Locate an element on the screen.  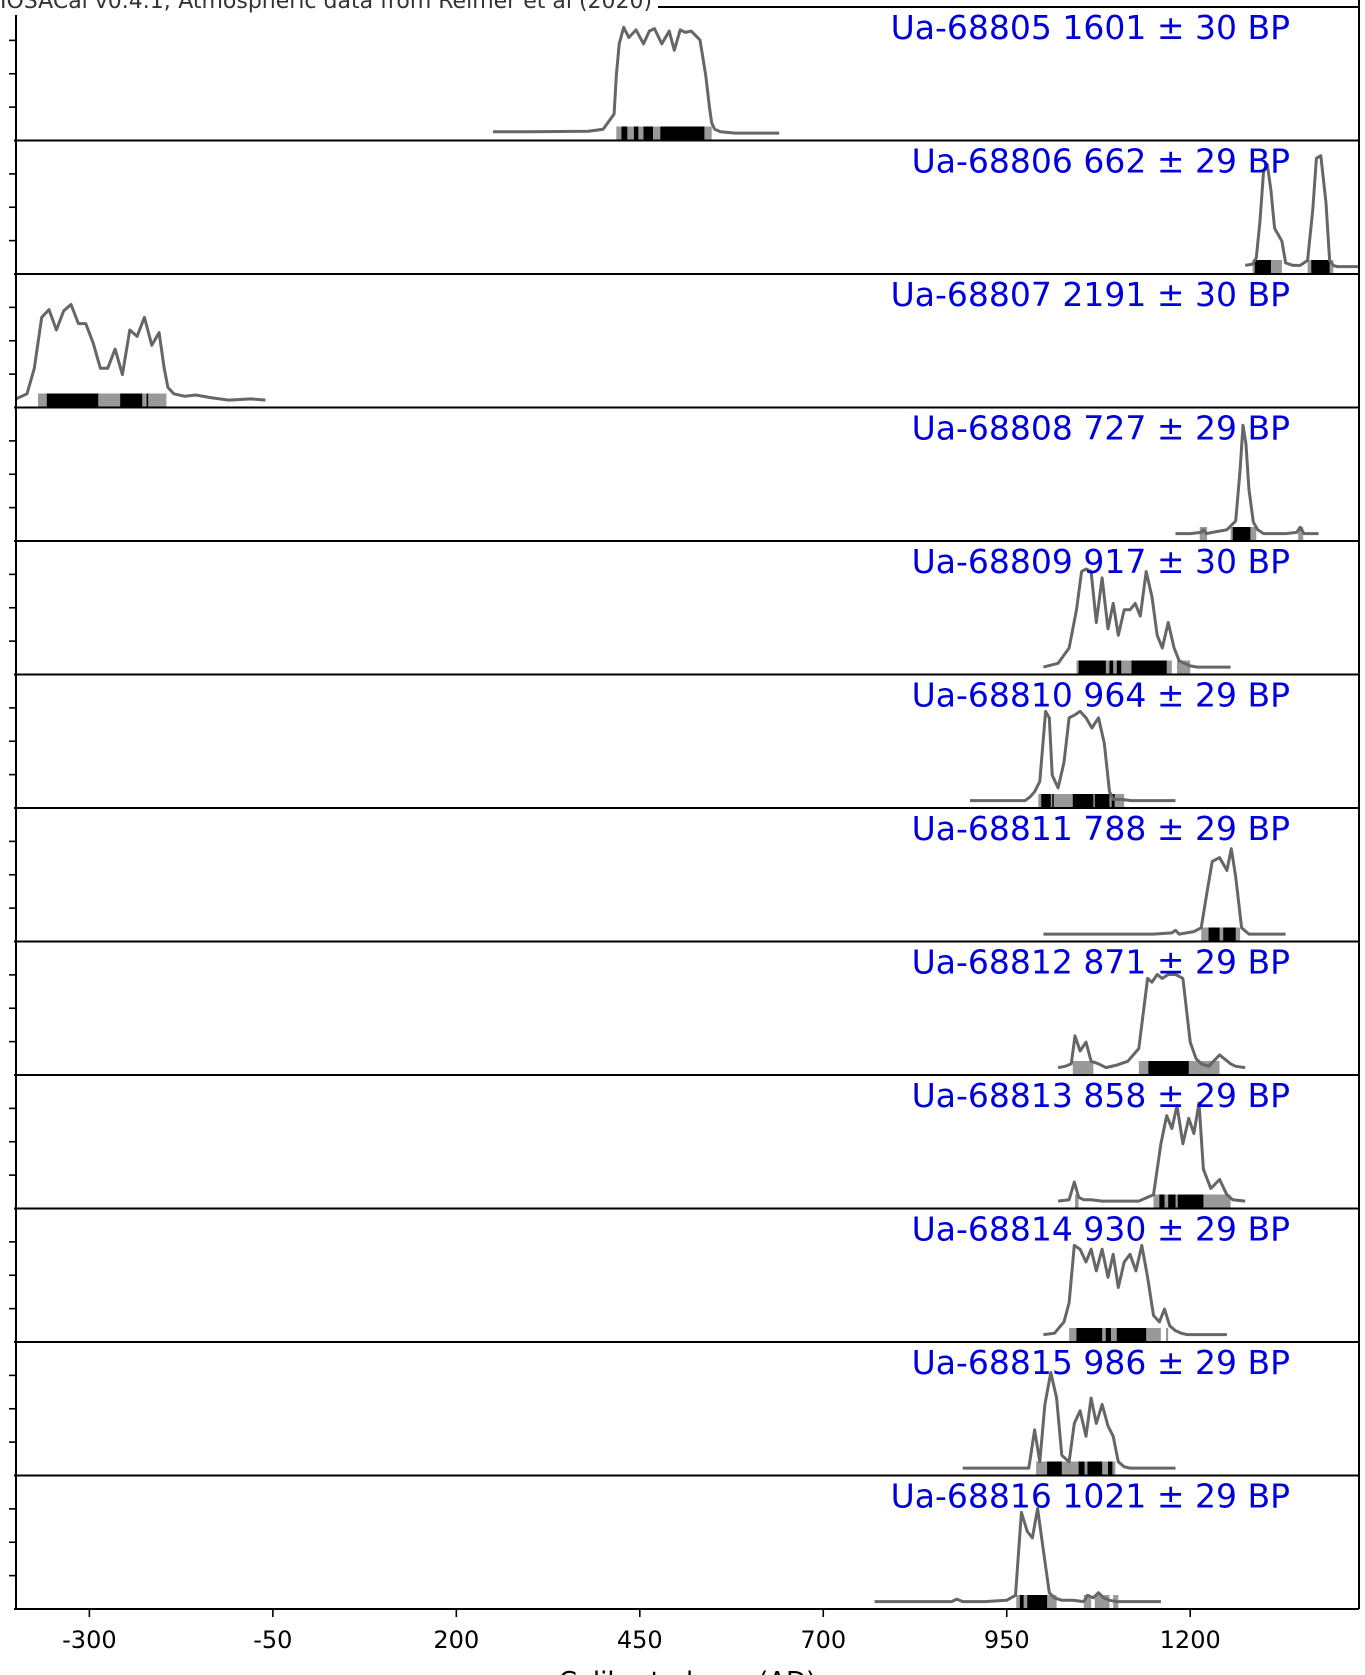
sample-label: Ua-68814 930 ± 29 BP is located at coordinates (1101, 1229).